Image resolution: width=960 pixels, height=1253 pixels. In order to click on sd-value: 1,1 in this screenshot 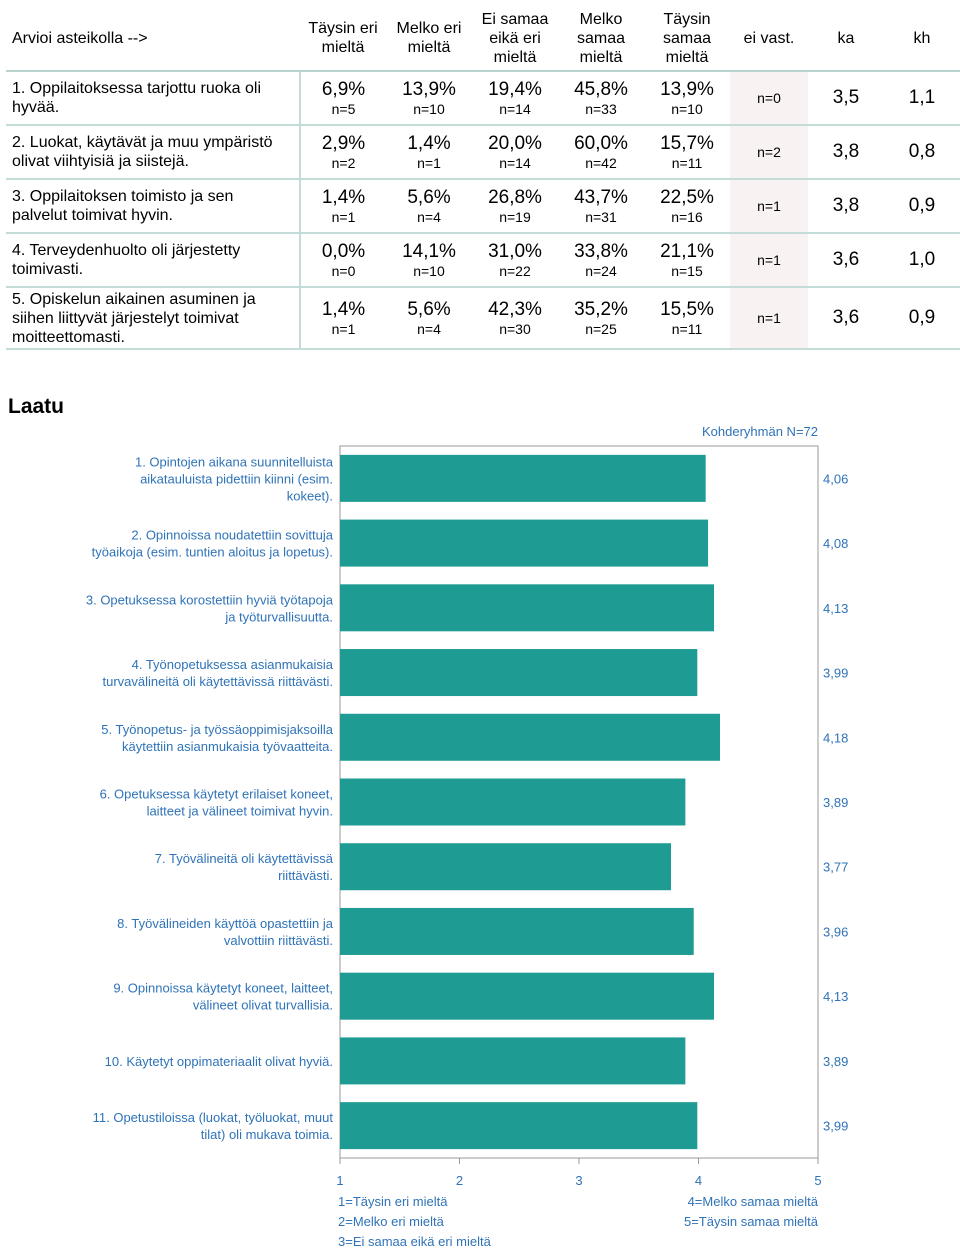, I will do `click(922, 98)`.